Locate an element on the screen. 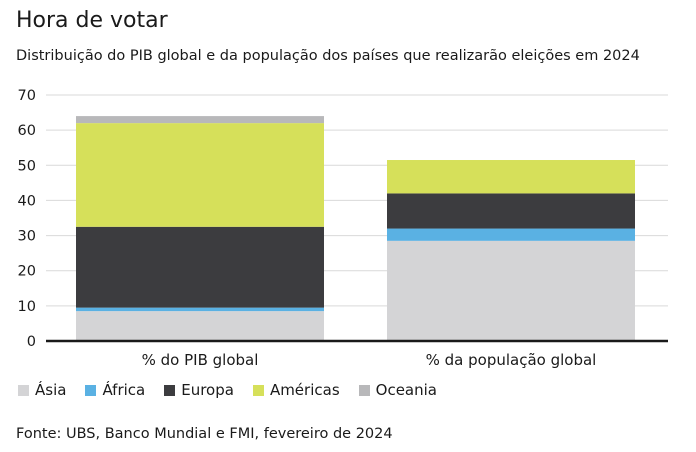 The image size is (696, 452). legend-item: África is located at coordinates (115, 390).